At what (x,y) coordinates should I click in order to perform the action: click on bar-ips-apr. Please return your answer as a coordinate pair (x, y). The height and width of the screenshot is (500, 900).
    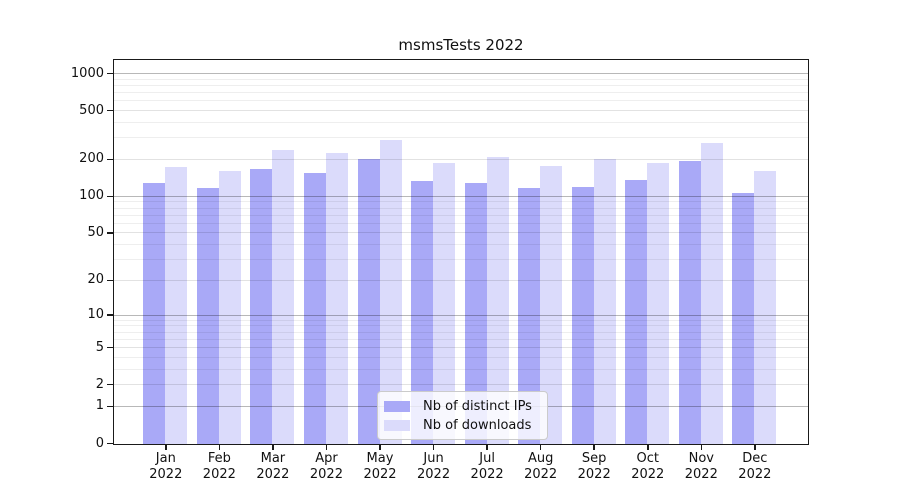
    Looking at the image, I should click on (314, 308).